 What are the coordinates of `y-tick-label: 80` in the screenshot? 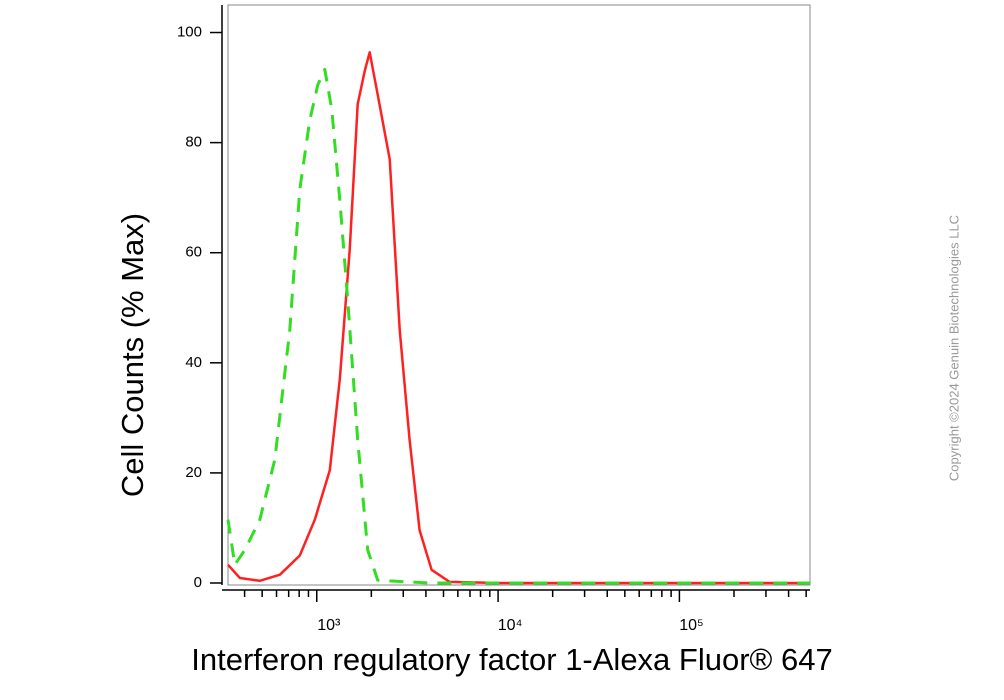 It's located at (193, 142).